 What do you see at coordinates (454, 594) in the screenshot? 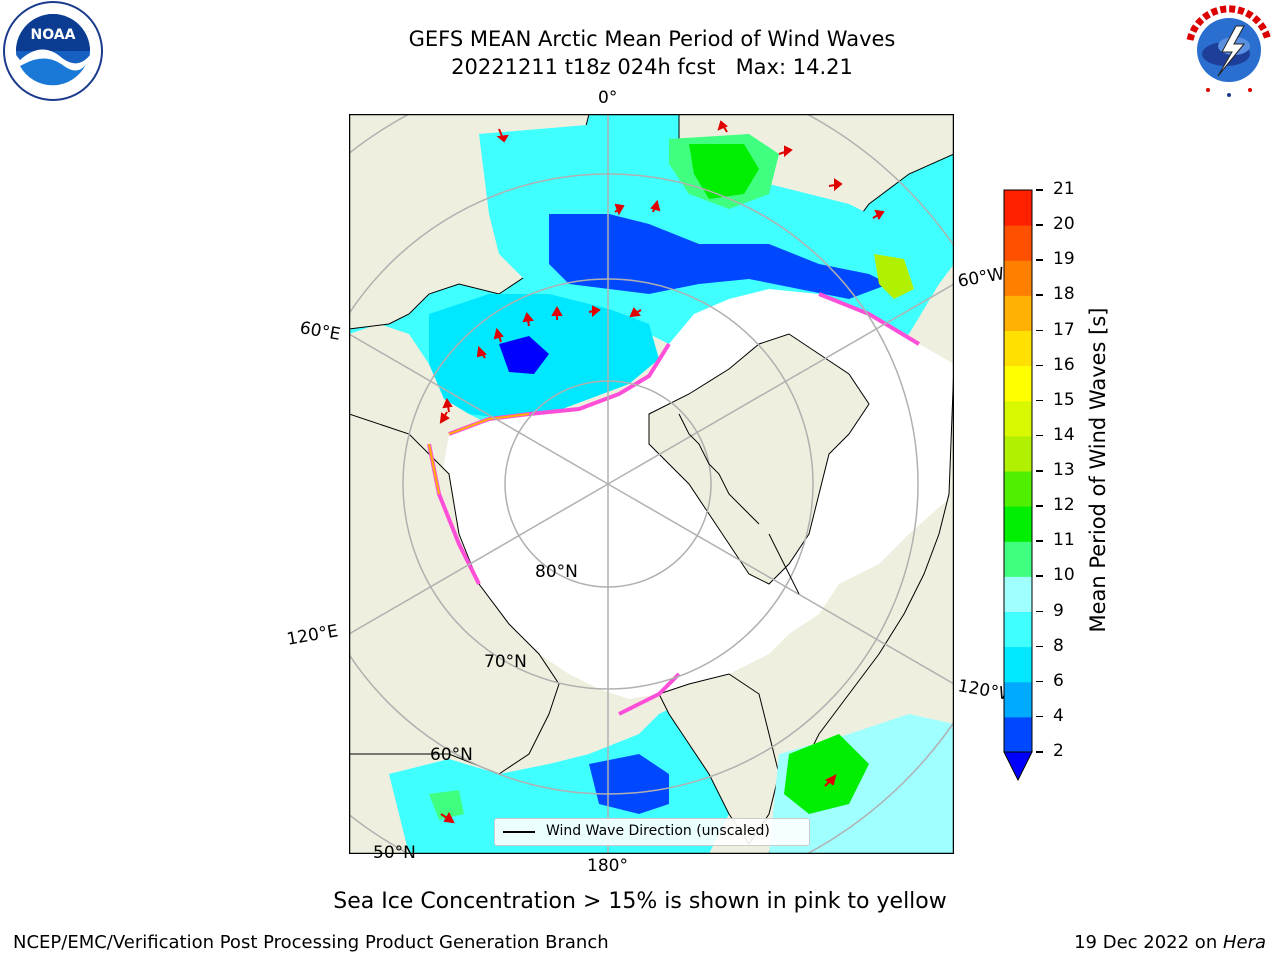
I see `siberia-land` at bounding box center [454, 594].